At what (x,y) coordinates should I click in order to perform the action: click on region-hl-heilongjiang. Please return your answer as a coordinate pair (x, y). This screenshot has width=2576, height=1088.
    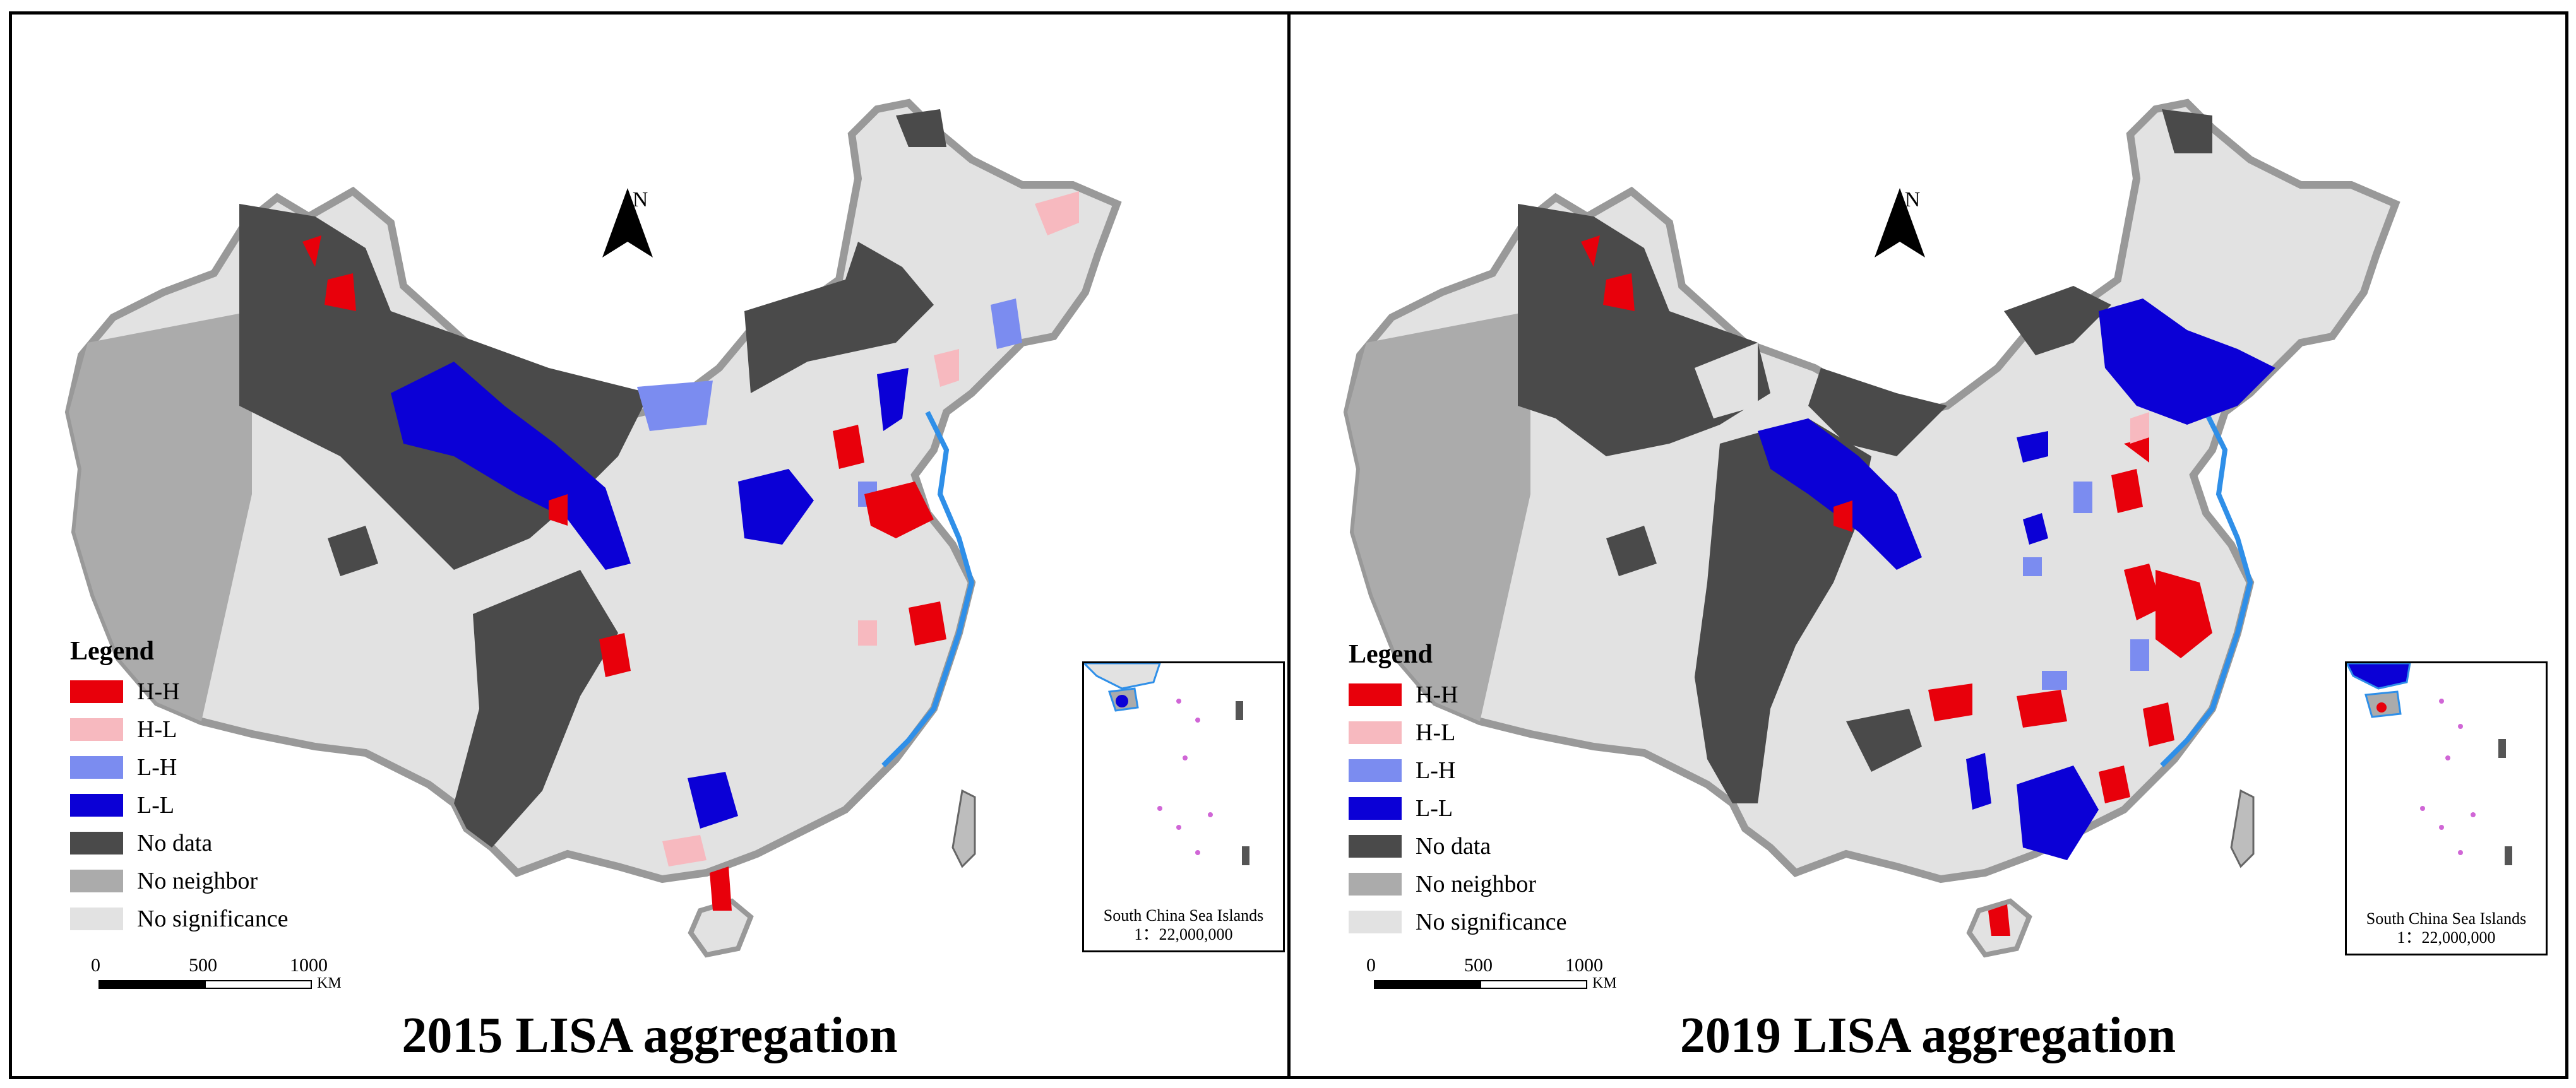
    Looking at the image, I should click on (1057, 213).